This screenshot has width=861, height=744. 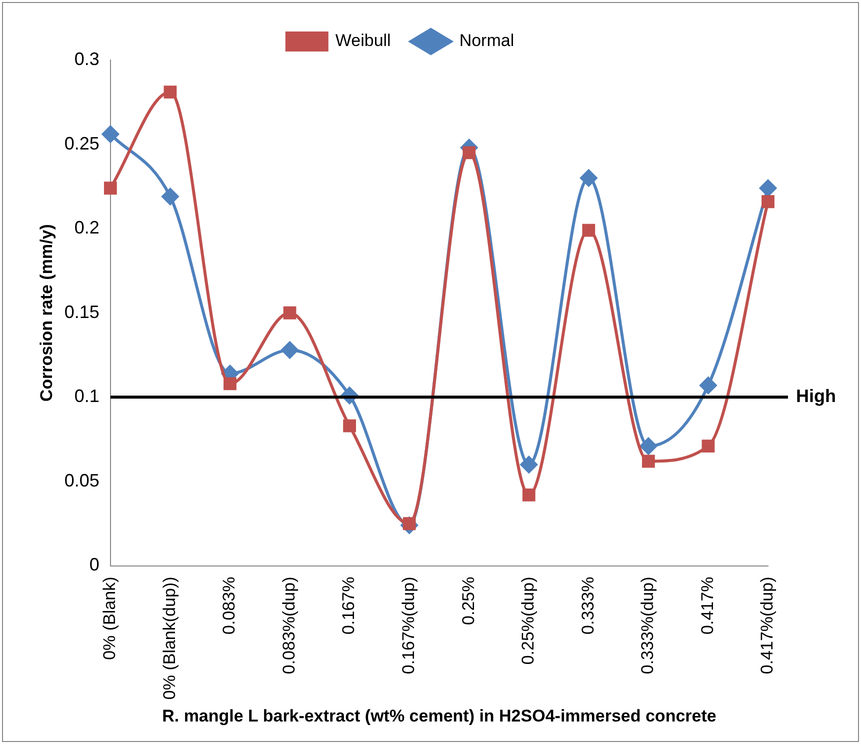 I want to click on x-tick-label: 0.083%, so click(x=229, y=605).